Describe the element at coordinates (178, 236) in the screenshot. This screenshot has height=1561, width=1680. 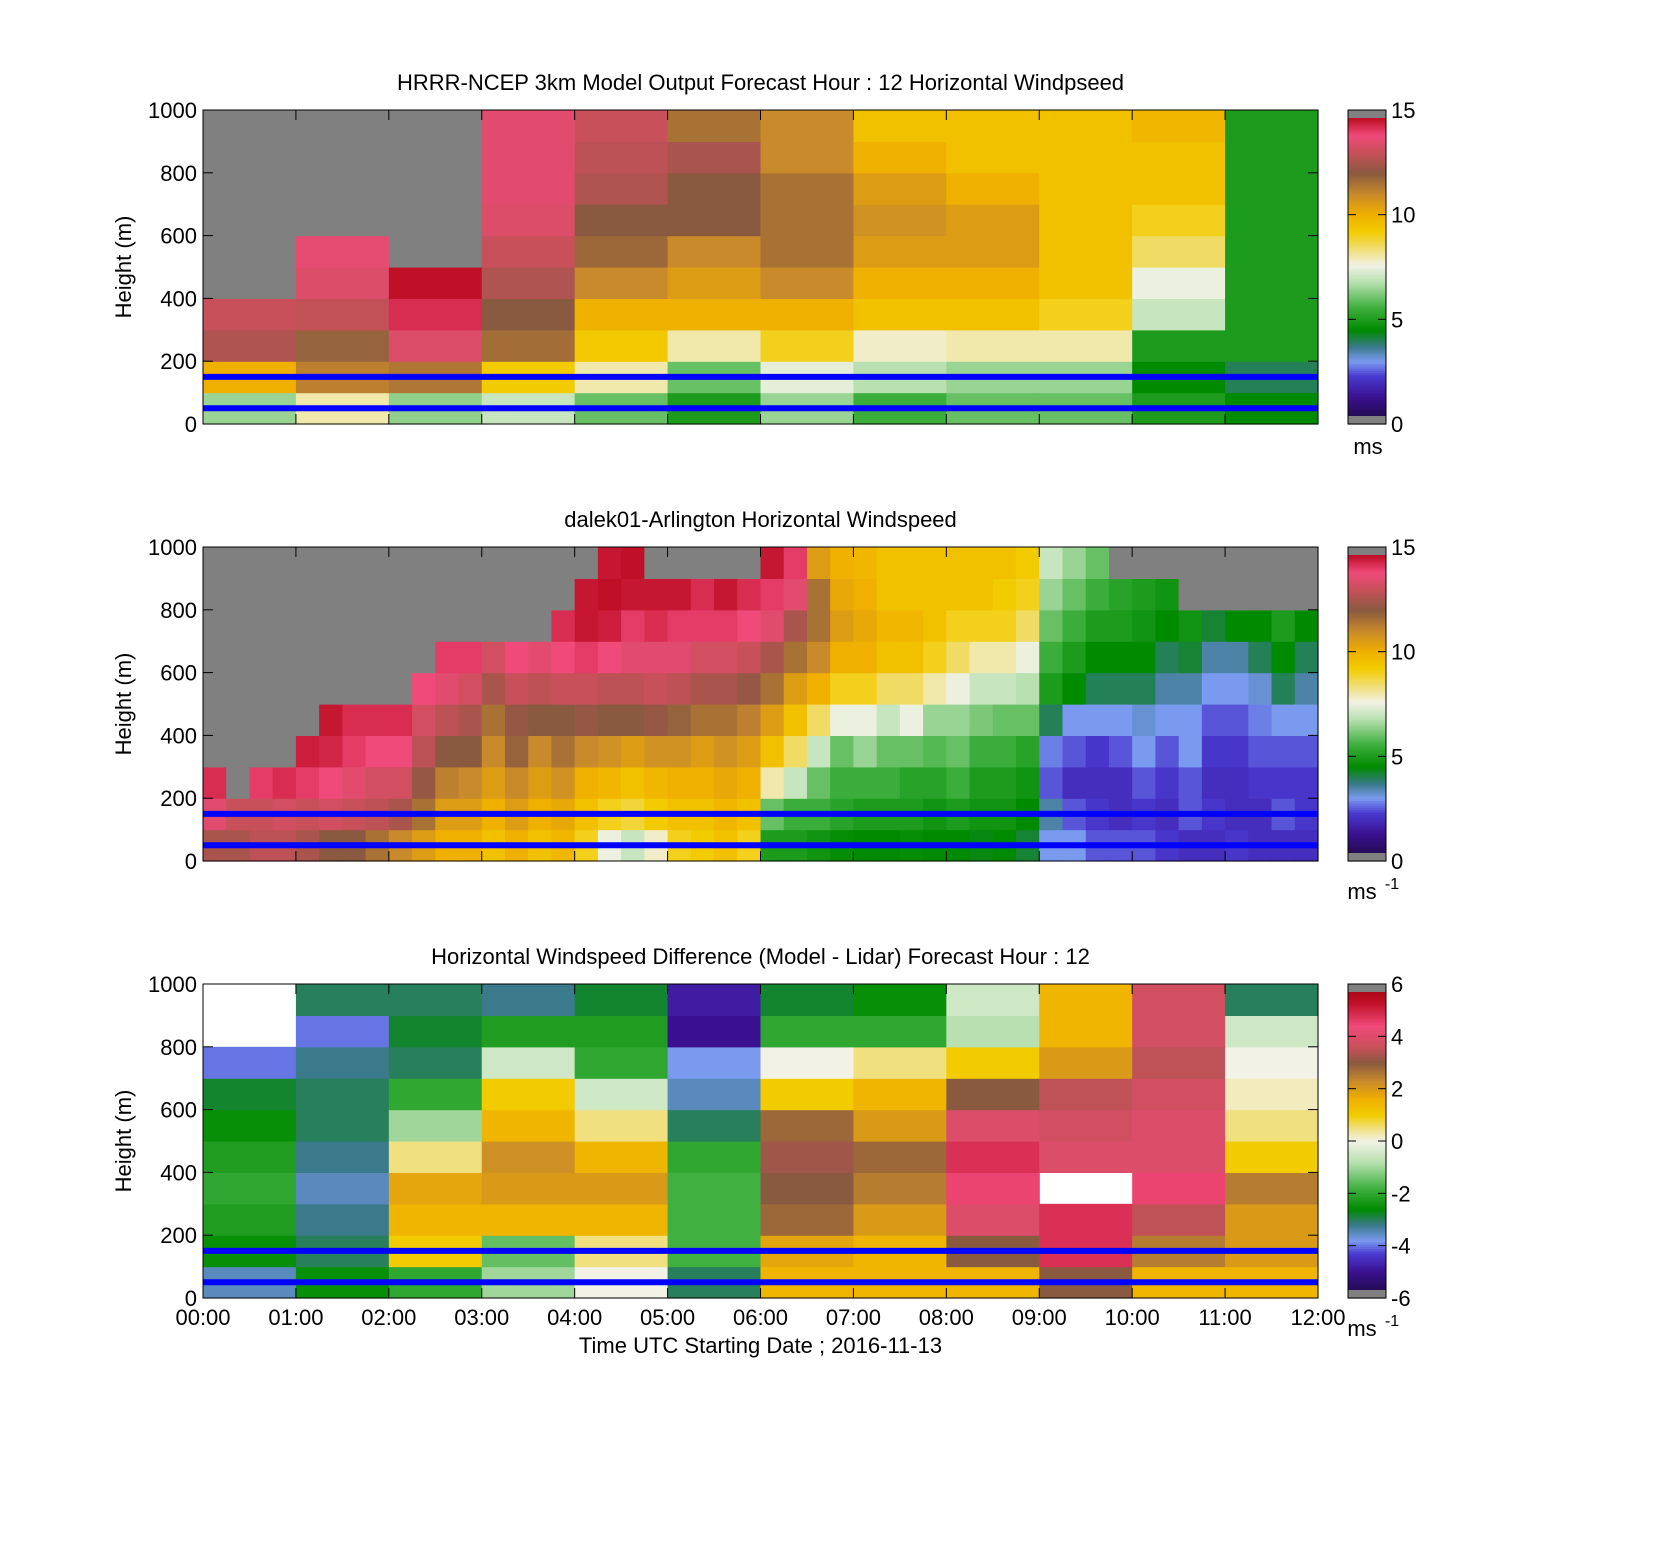
I see `y-tick-label: 600` at that location.